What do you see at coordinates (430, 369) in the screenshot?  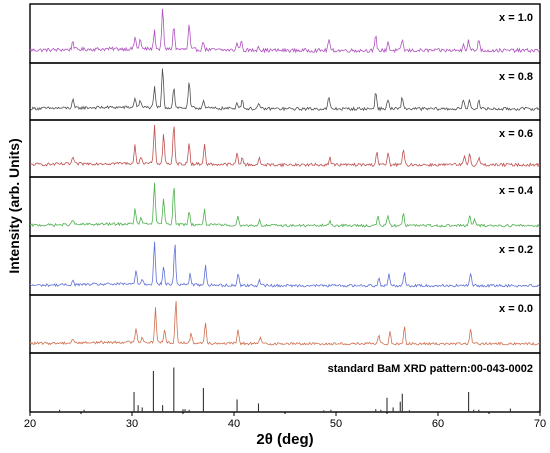 I see `reference-label: standard BaM XRD pattern:00-043-0002` at bounding box center [430, 369].